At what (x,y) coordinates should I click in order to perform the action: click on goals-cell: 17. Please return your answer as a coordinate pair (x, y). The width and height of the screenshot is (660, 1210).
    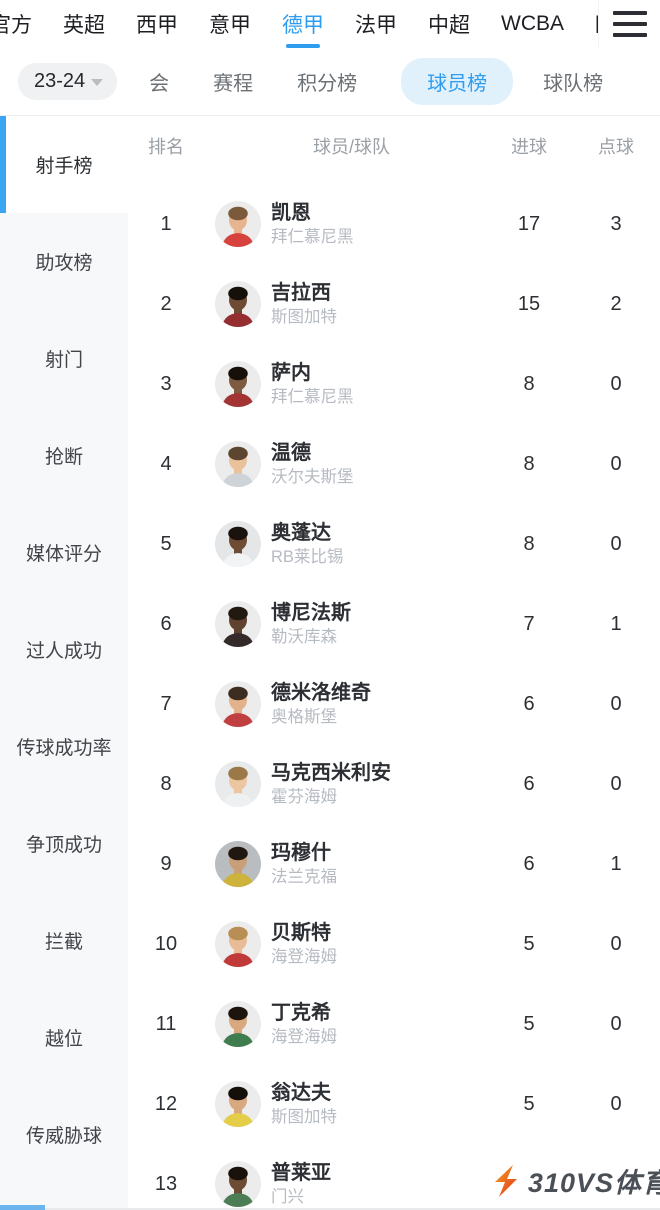
    Looking at the image, I should click on (529, 223).